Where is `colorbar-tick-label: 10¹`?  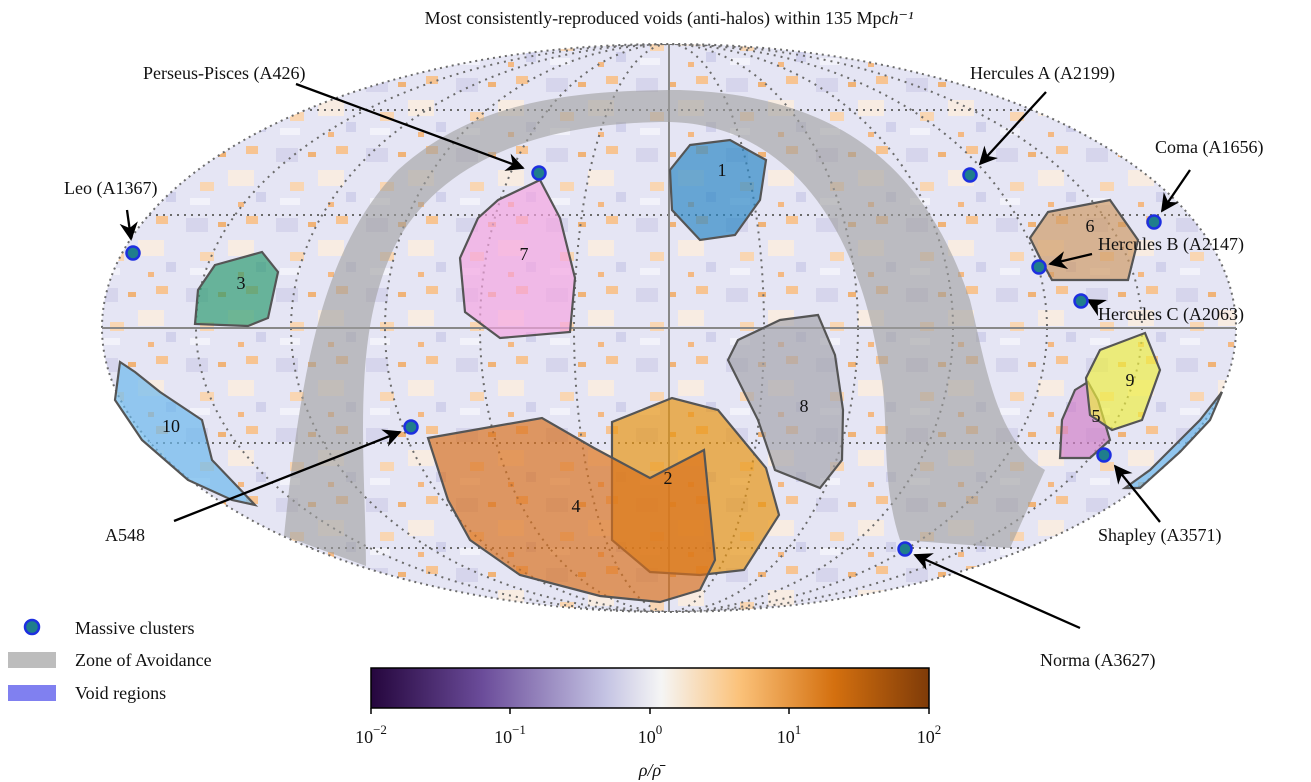 colorbar-tick-label: 10¹ is located at coordinates (789, 734).